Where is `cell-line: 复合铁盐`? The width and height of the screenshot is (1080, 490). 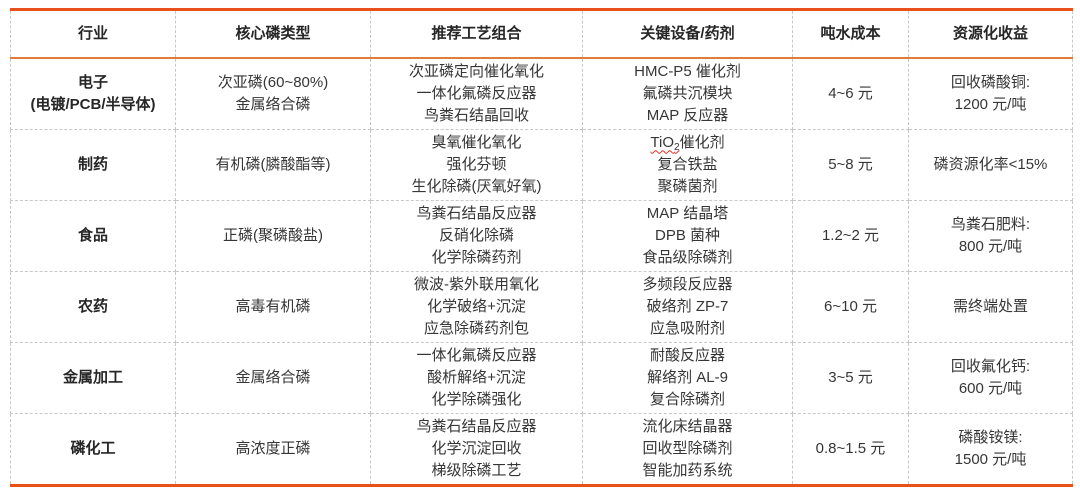 cell-line: 复合铁盐 is located at coordinates (687, 164).